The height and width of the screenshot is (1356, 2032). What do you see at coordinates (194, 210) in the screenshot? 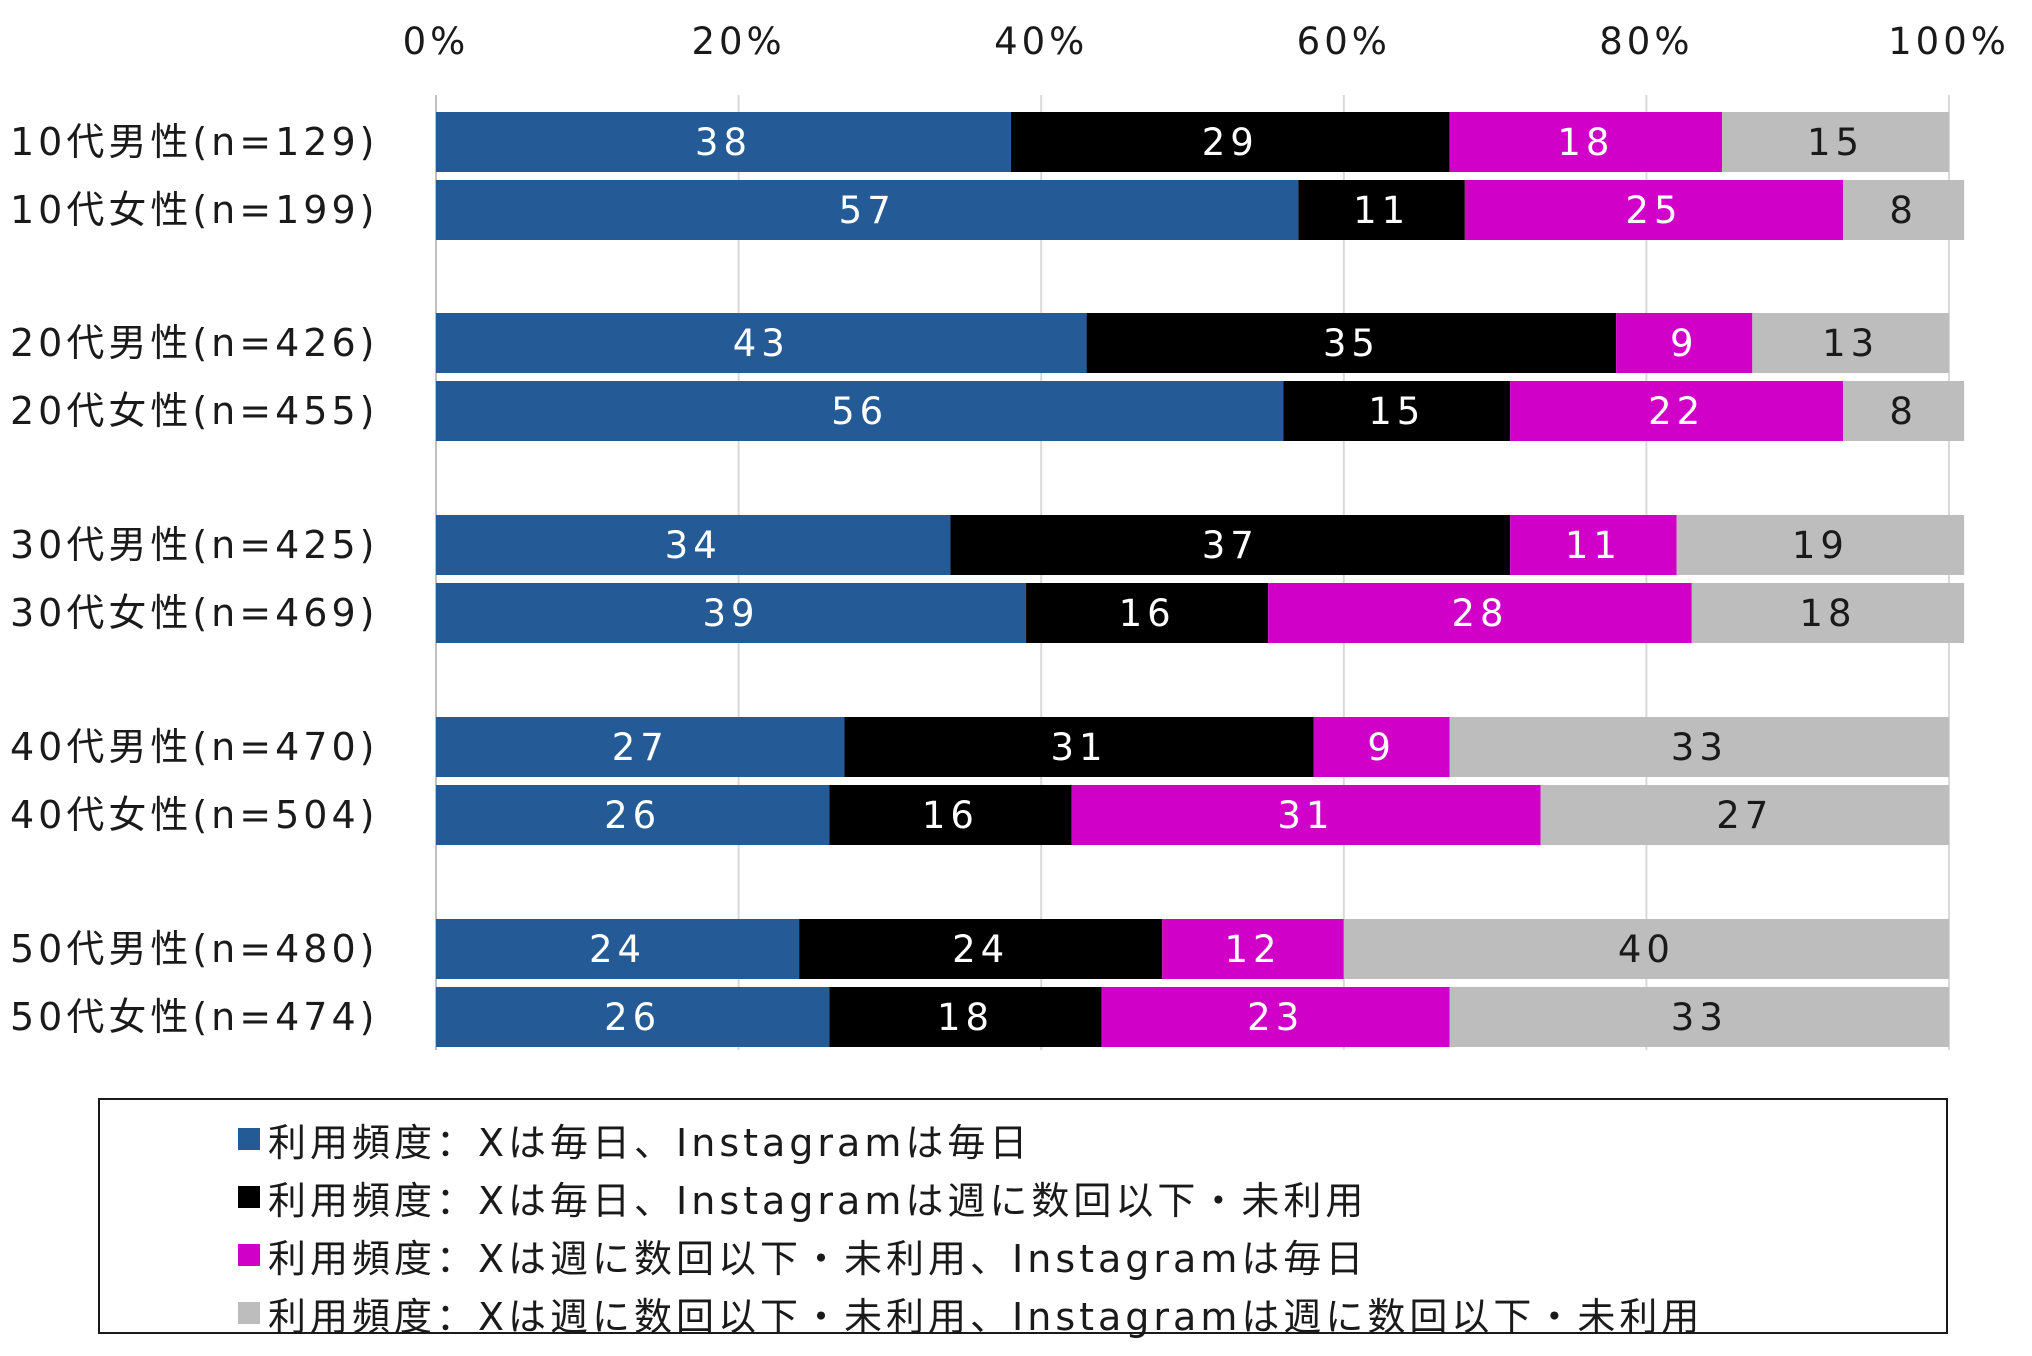
I see `category-label: 10代女性(n=199)` at bounding box center [194, 210].